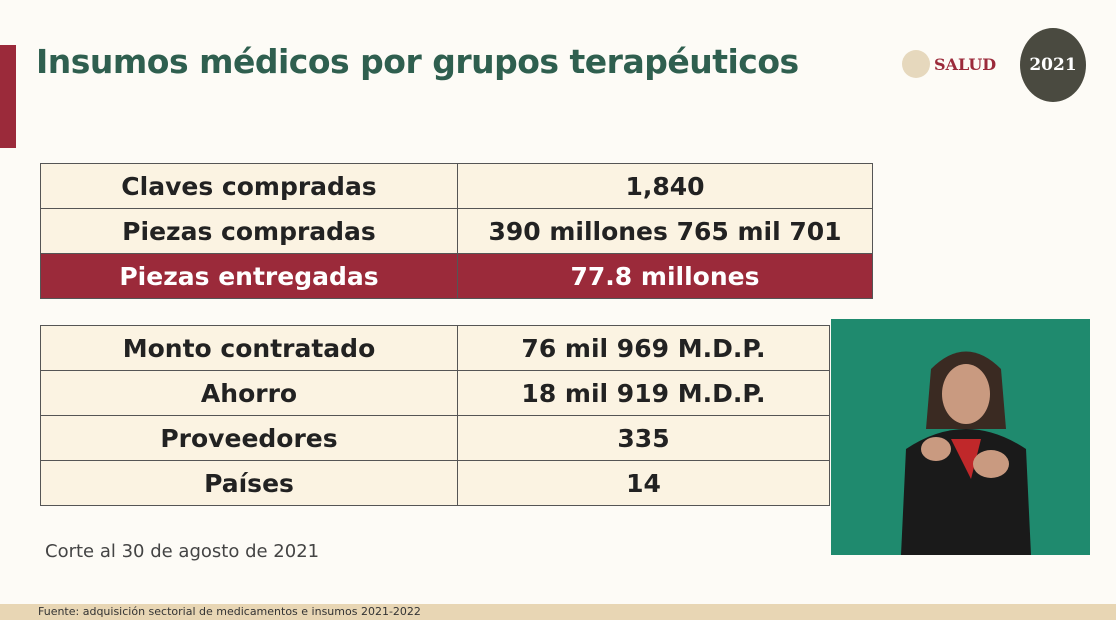 The image size is (1116, 620). What do you see at coordinates (966, 453) in the screenshot?
I see `interpreter-figure` at bounding box center [966, 453].